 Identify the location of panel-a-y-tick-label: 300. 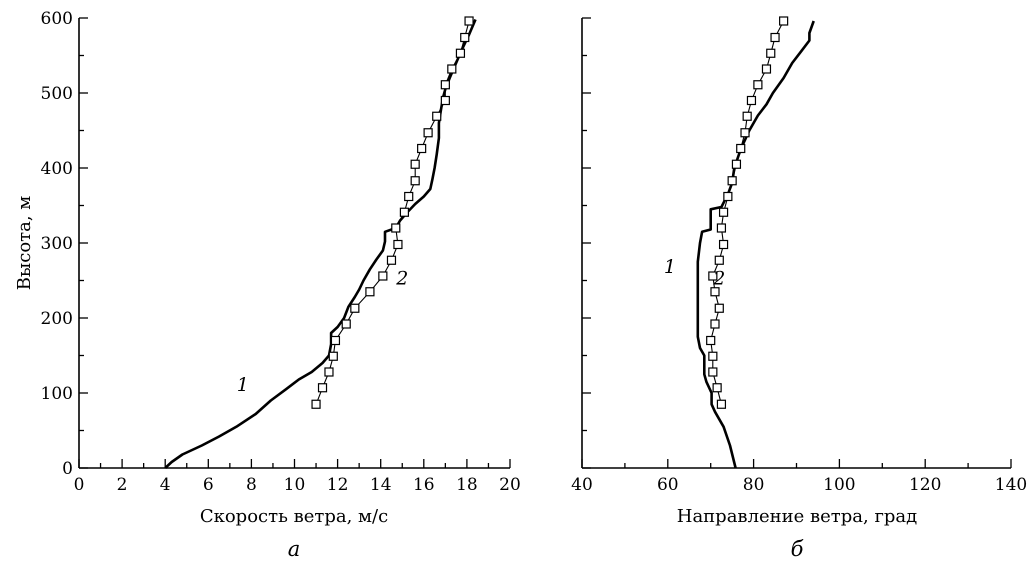
(57, 244).